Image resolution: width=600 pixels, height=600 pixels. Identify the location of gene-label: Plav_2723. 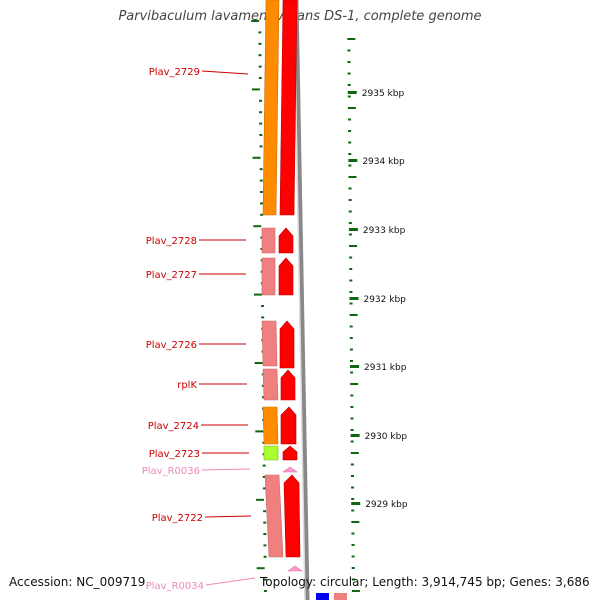
(174, 454).